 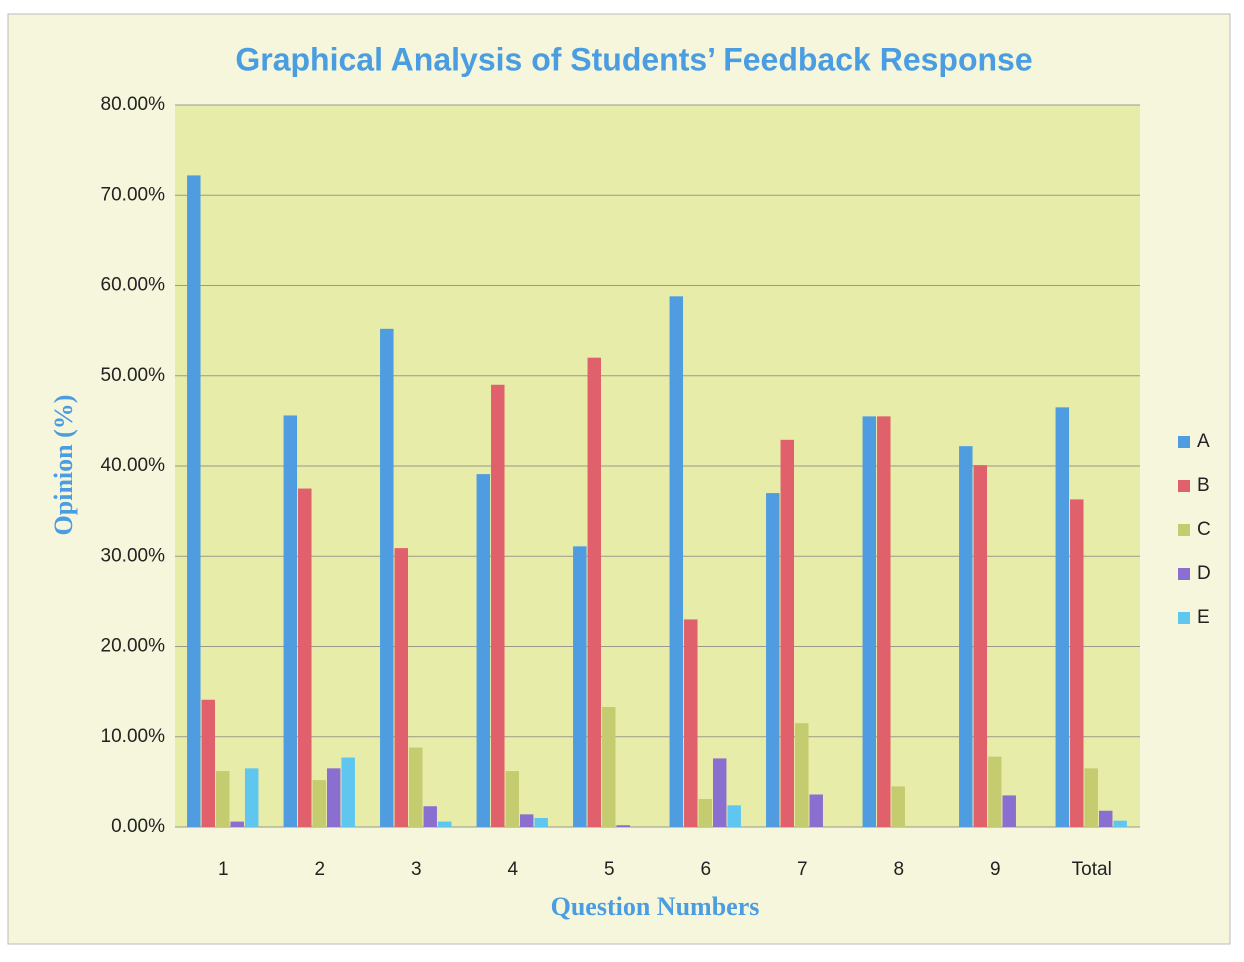 What do you see at coordinates (1203, 617) in the screenshot?
I see `legend-label: E` at bounding box center [1203, 617].